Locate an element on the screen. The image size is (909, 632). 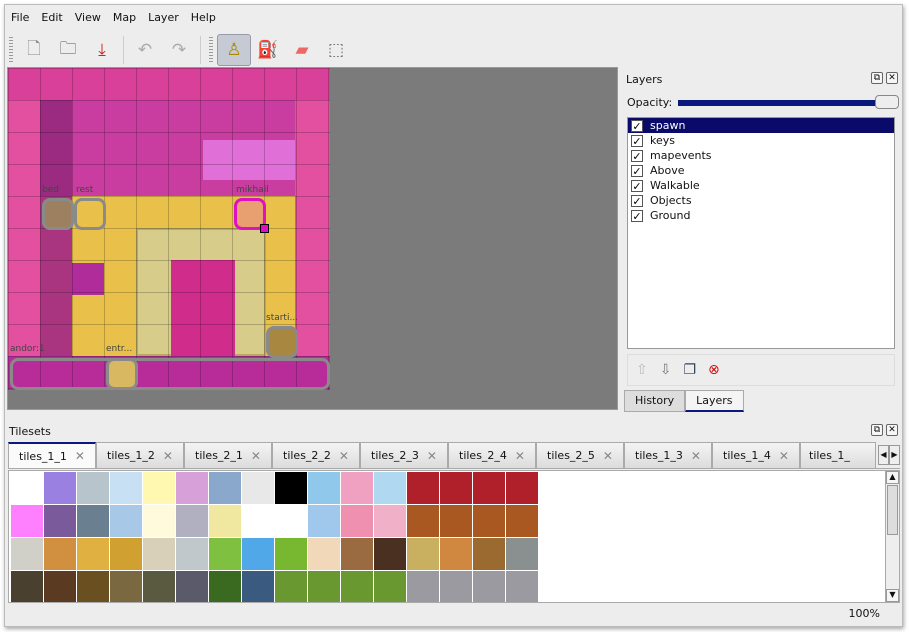
tab-history: History is located at coordinates (655, 401).